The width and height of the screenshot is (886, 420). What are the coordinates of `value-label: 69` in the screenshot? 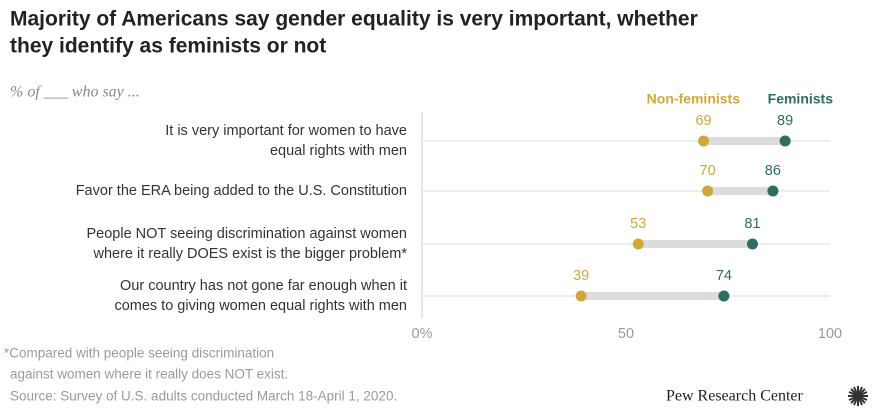 It's located at (703, 121).